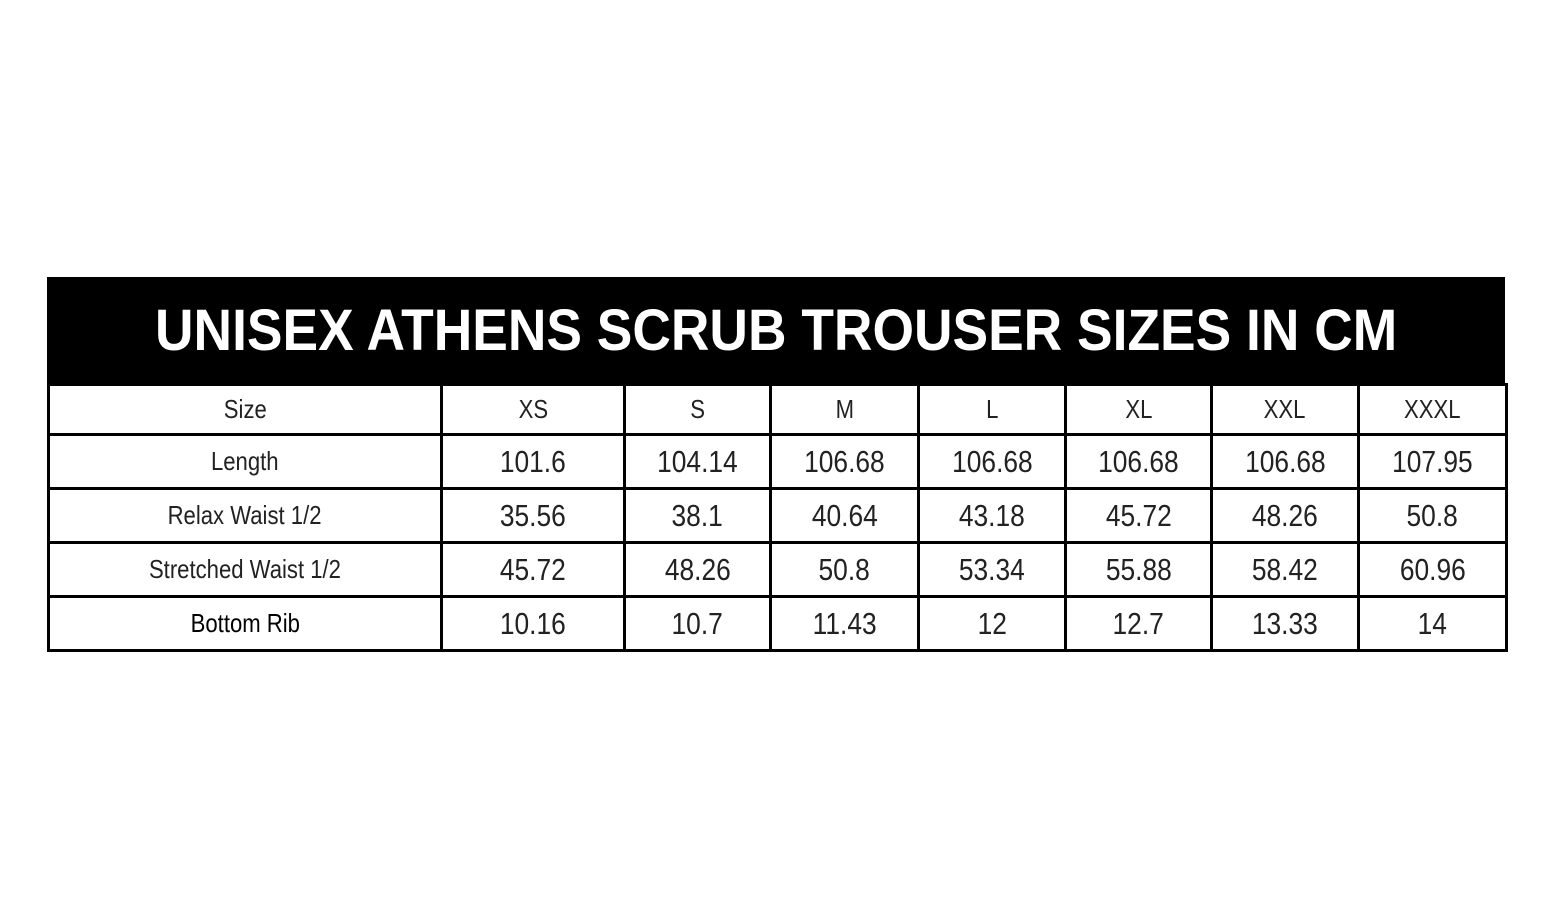 The width and height of the screenshot is (1546, 918). I want to click on value: 14, so click(1432, 623).